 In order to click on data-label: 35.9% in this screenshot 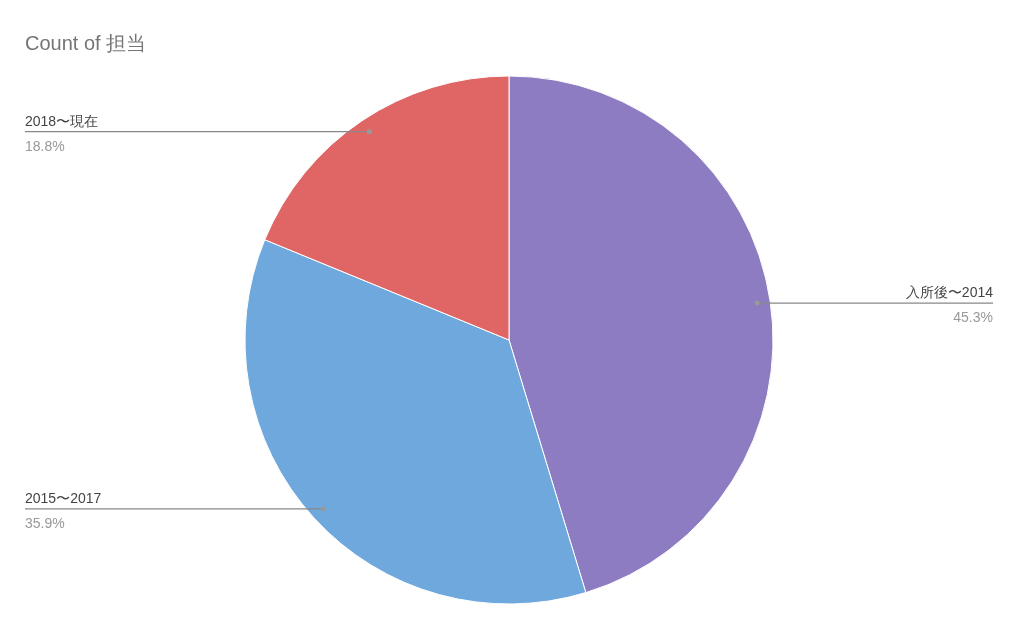, I will do `click(45, 522)`.